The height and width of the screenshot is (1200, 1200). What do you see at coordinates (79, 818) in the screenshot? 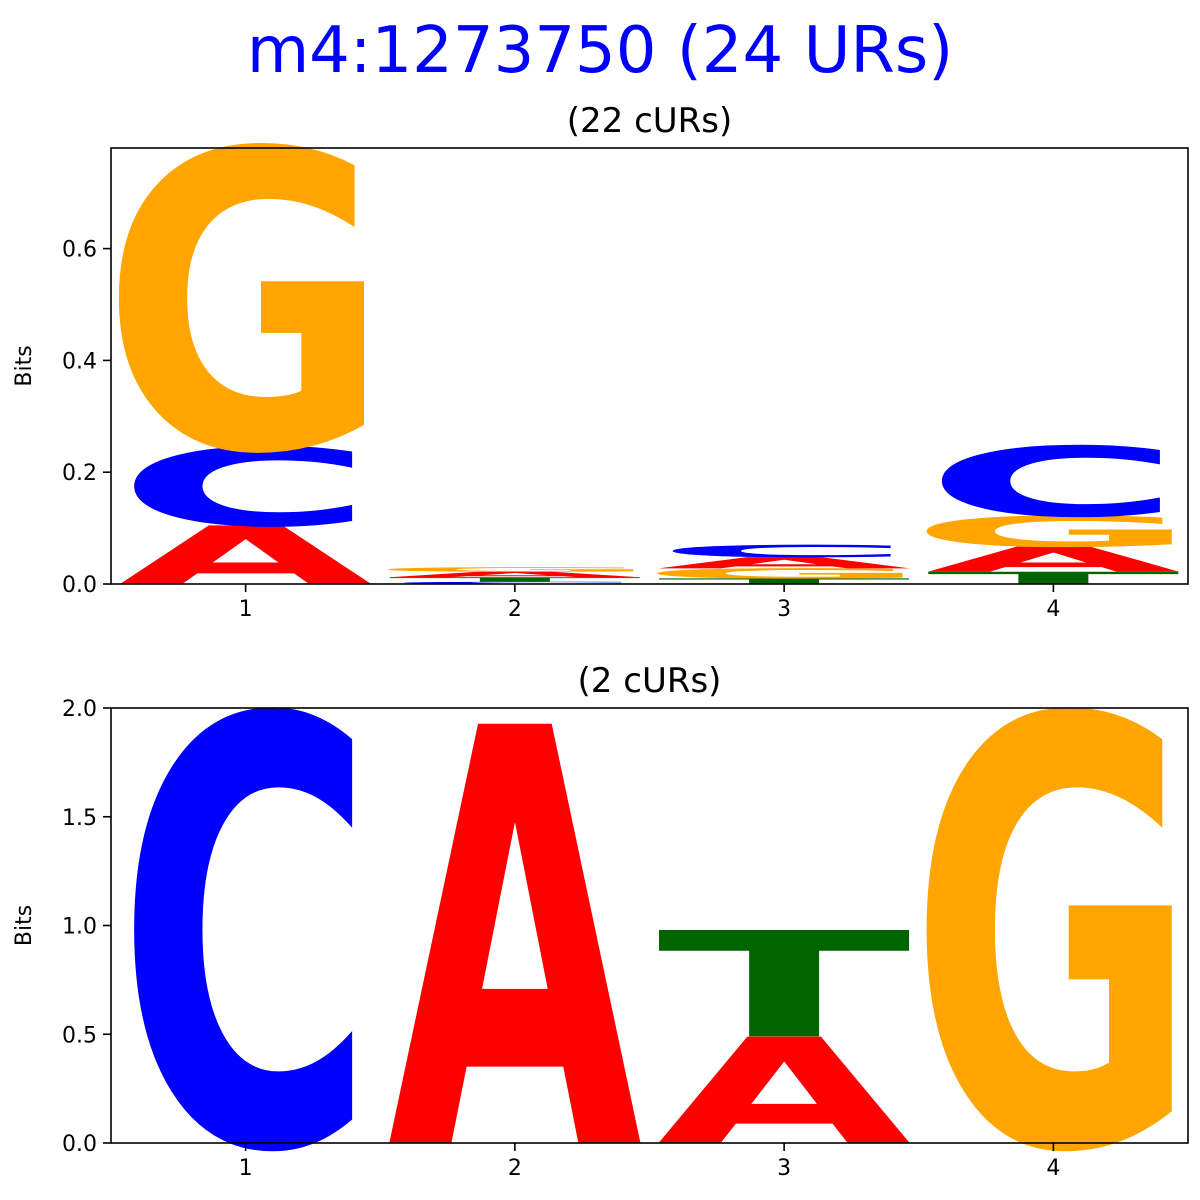
I see `y-tick-label: 1.5` at bounding box center [79, 818].